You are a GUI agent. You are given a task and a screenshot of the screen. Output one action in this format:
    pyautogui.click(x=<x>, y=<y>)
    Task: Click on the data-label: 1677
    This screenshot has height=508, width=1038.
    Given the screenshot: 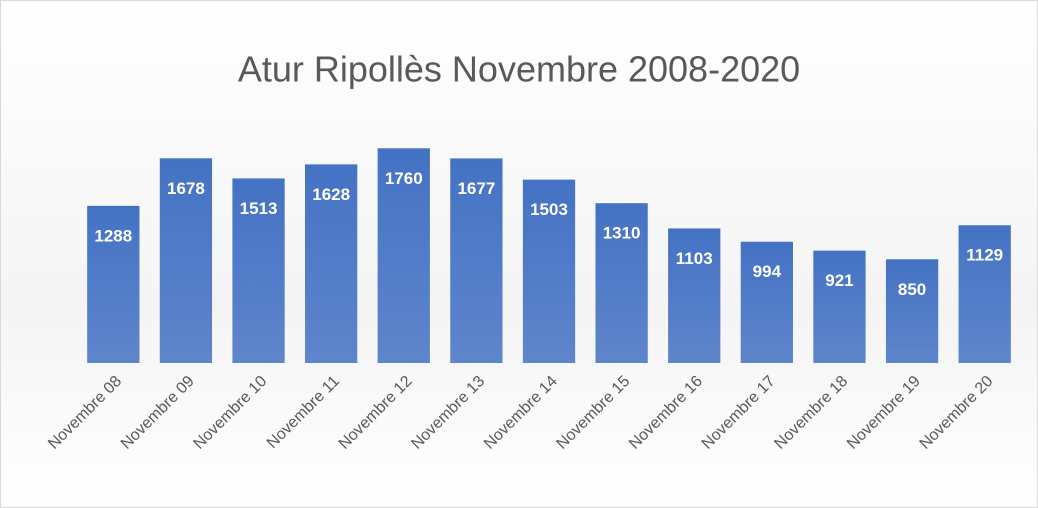 What is the action you would take?
    pyautogui.click(x=476, y=188)
    